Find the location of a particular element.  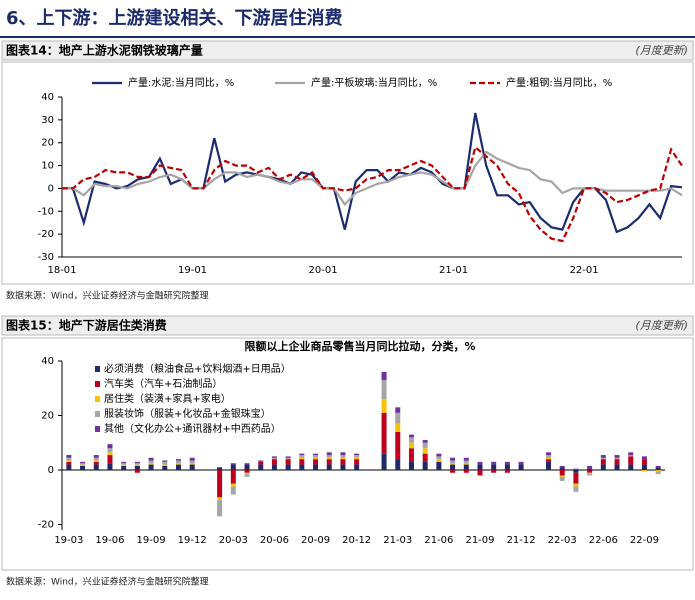

legend-label: 汽车类（汽车+石油制品） is located at coordinates (163, 383).